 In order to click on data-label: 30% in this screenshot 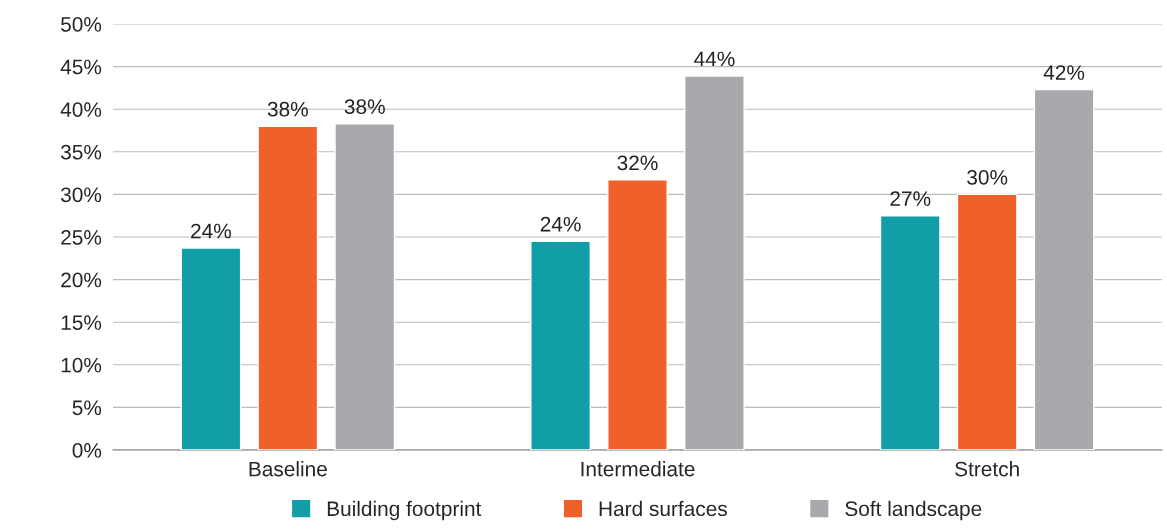, I will do `click(987, 177)`.